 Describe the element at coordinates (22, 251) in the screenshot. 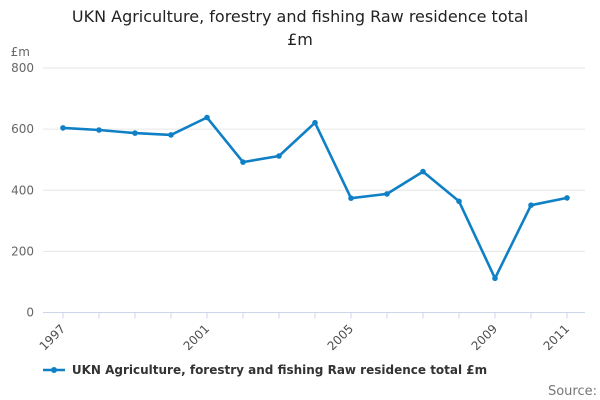

I see `svg-text: 200` at that location.